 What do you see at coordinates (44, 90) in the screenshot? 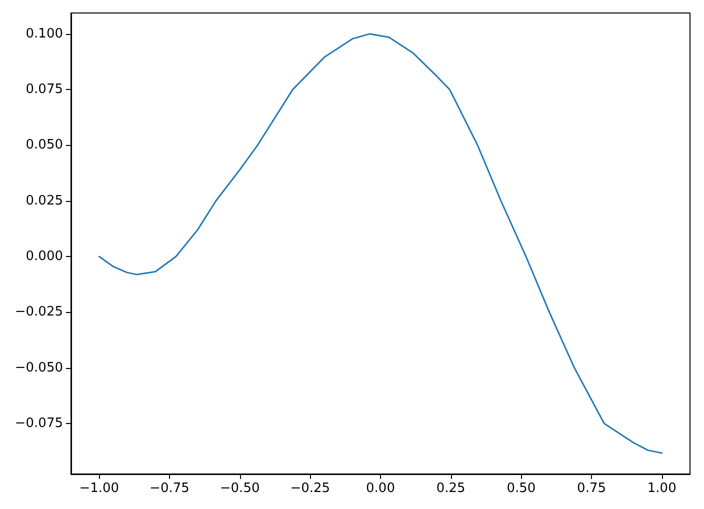
I see `y-tick-label: 0.075` at bounding box center [44, 90].